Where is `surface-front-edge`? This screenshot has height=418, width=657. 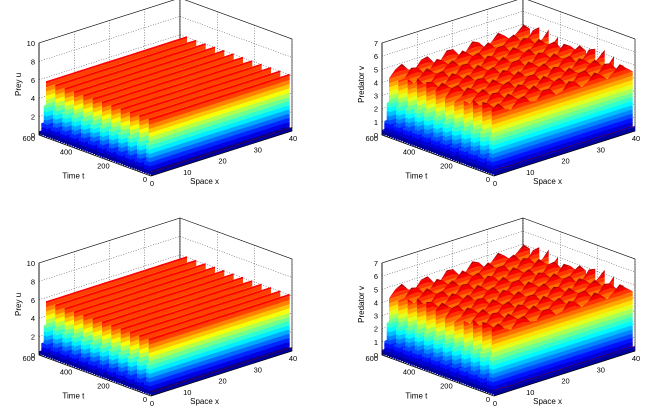 surface-front-edge is located at coordinates (221, 150).